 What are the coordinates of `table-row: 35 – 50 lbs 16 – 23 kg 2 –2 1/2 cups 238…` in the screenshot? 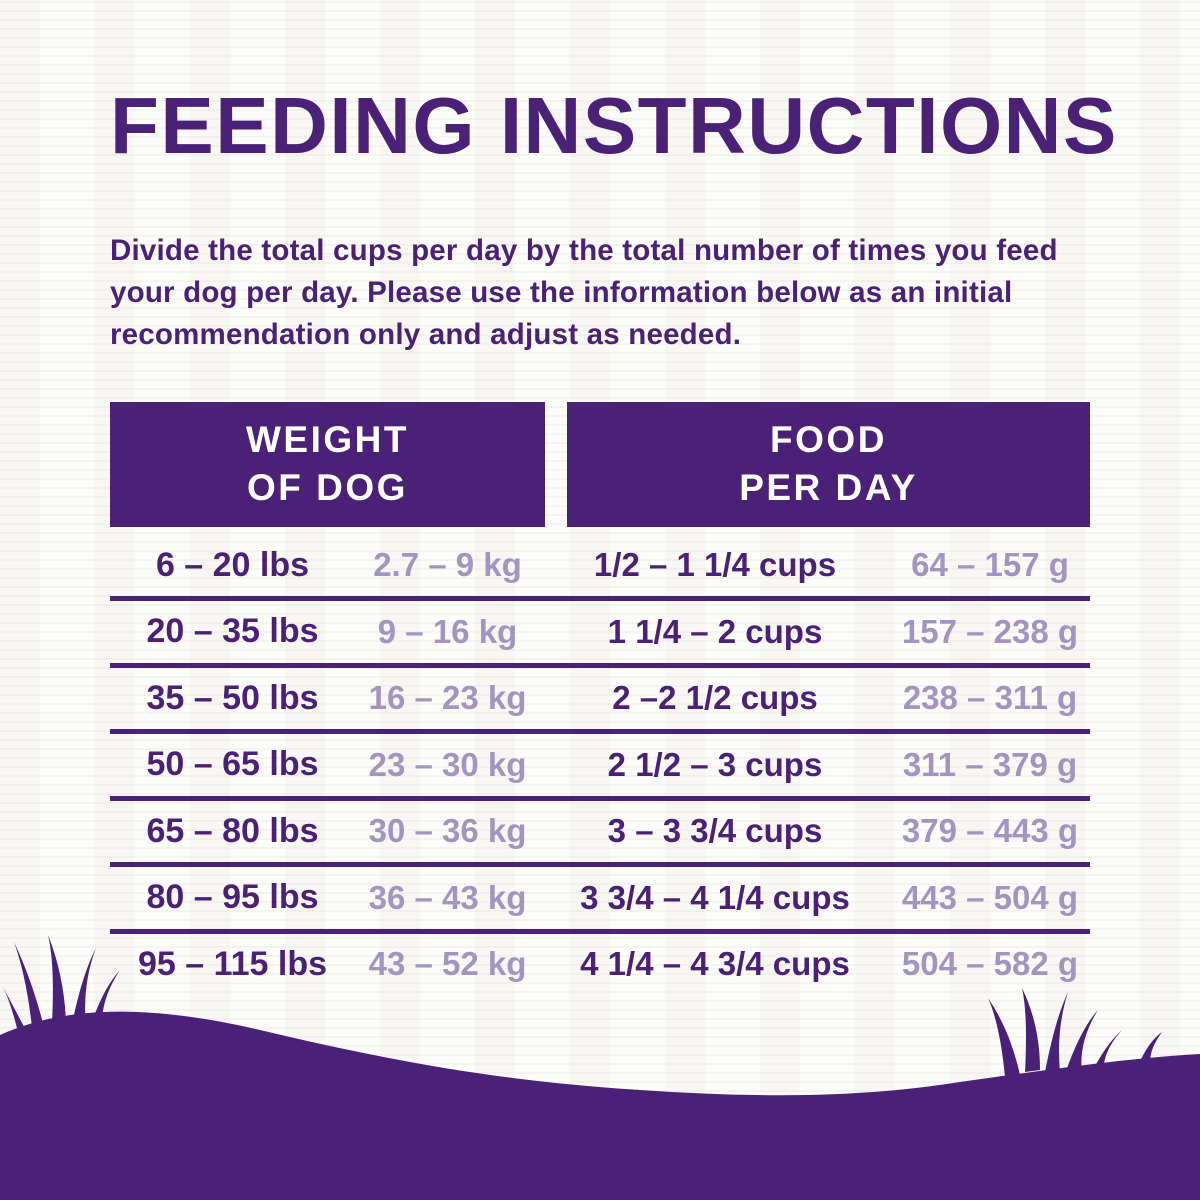 It's located at (600, 701).